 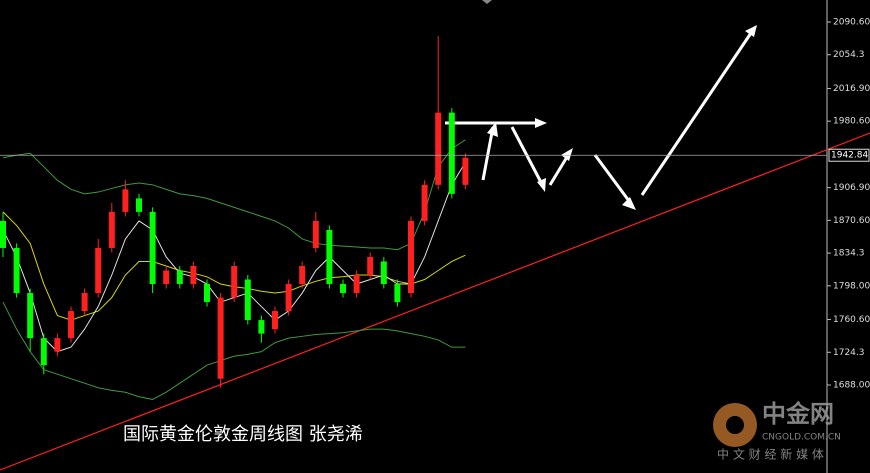 I want to click on y-tick-label: 1724.3, so click(x=849, y=353).